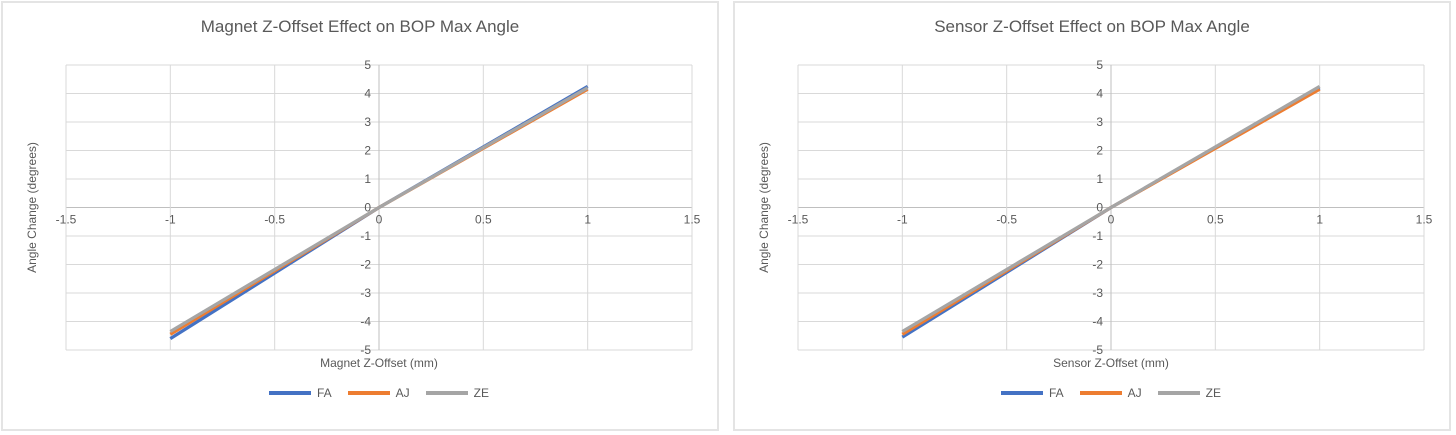 The height and width of the screenshot is (435, 1456). What do you see at coordinates (1111, 363) in the screenshot?
I see `x-axis-title: Sensor Z-Offset (mm)` at bounding box center [1111, 363].